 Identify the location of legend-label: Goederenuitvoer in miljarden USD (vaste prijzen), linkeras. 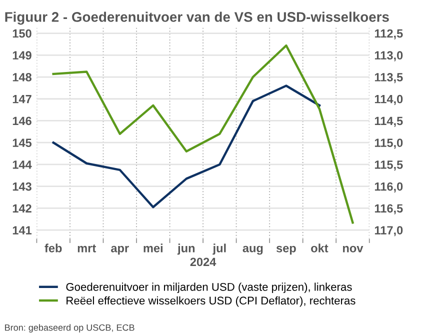
(209, 288).